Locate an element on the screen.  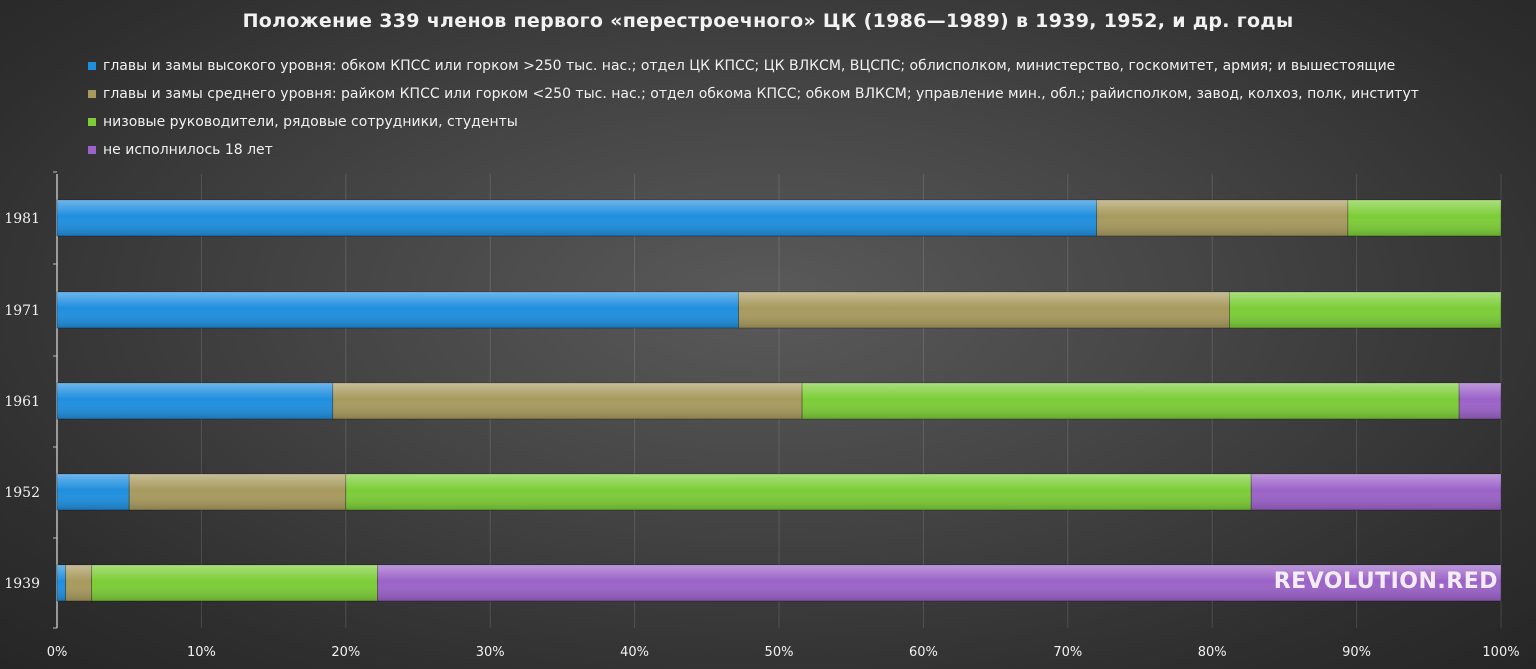
x-tick-label: 0% is located at coordinates (57, 652).